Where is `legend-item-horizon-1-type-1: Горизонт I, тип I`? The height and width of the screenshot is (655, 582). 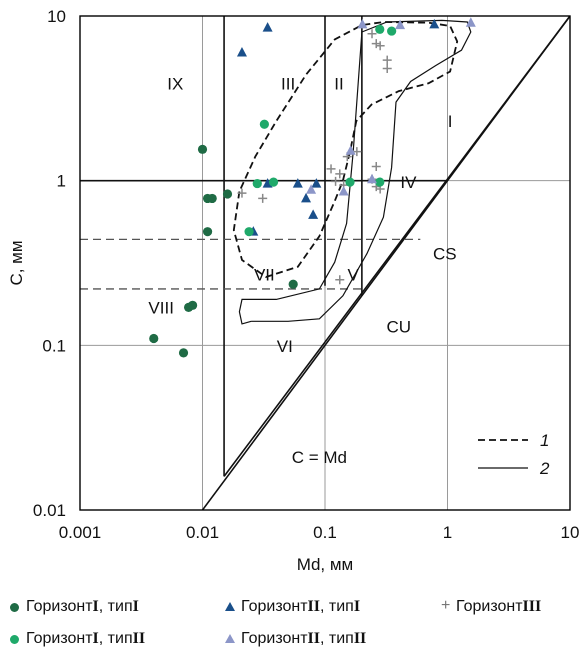
legend-item-horizon-1-type-1: Горизонт I, тип I is located at coordinates (73, 607).